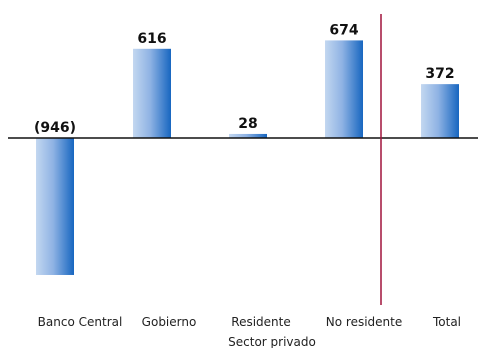  Describe the element at coordinates (344, 89) in the screenshot. I see `bar-no-residente` at that location.